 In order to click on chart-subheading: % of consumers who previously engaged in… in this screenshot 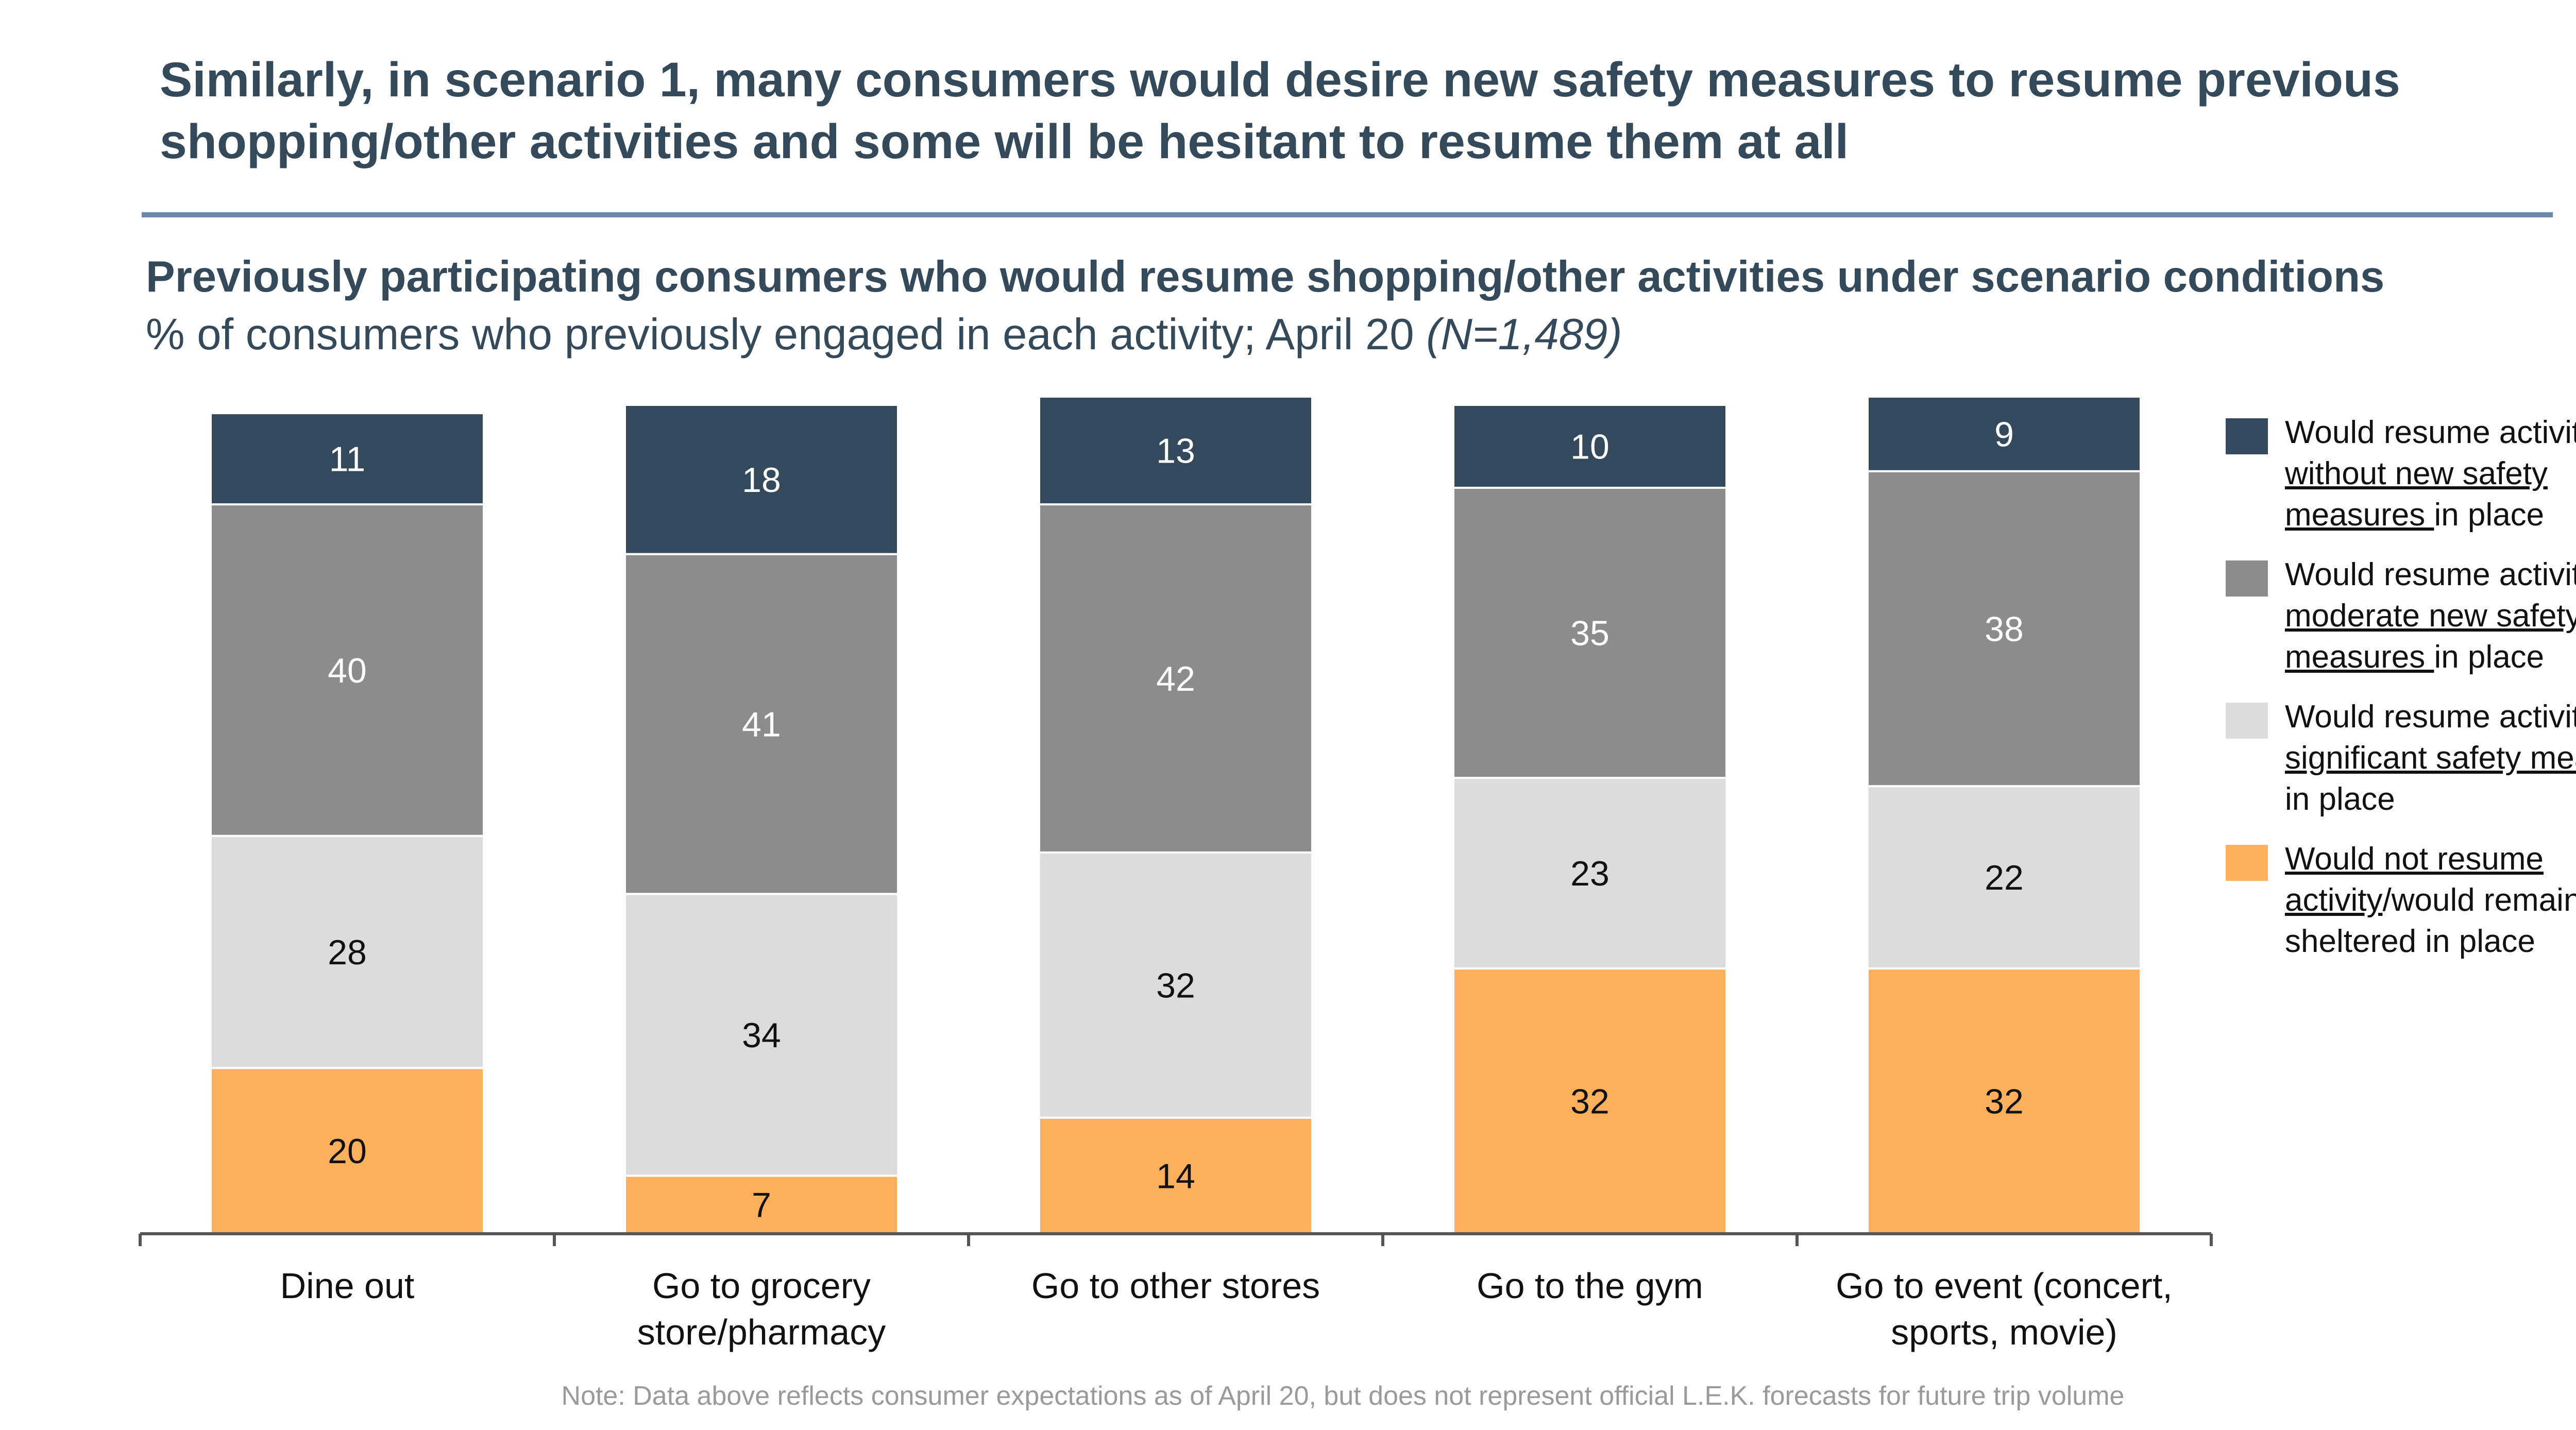, I will do `click(1356, 335)`.